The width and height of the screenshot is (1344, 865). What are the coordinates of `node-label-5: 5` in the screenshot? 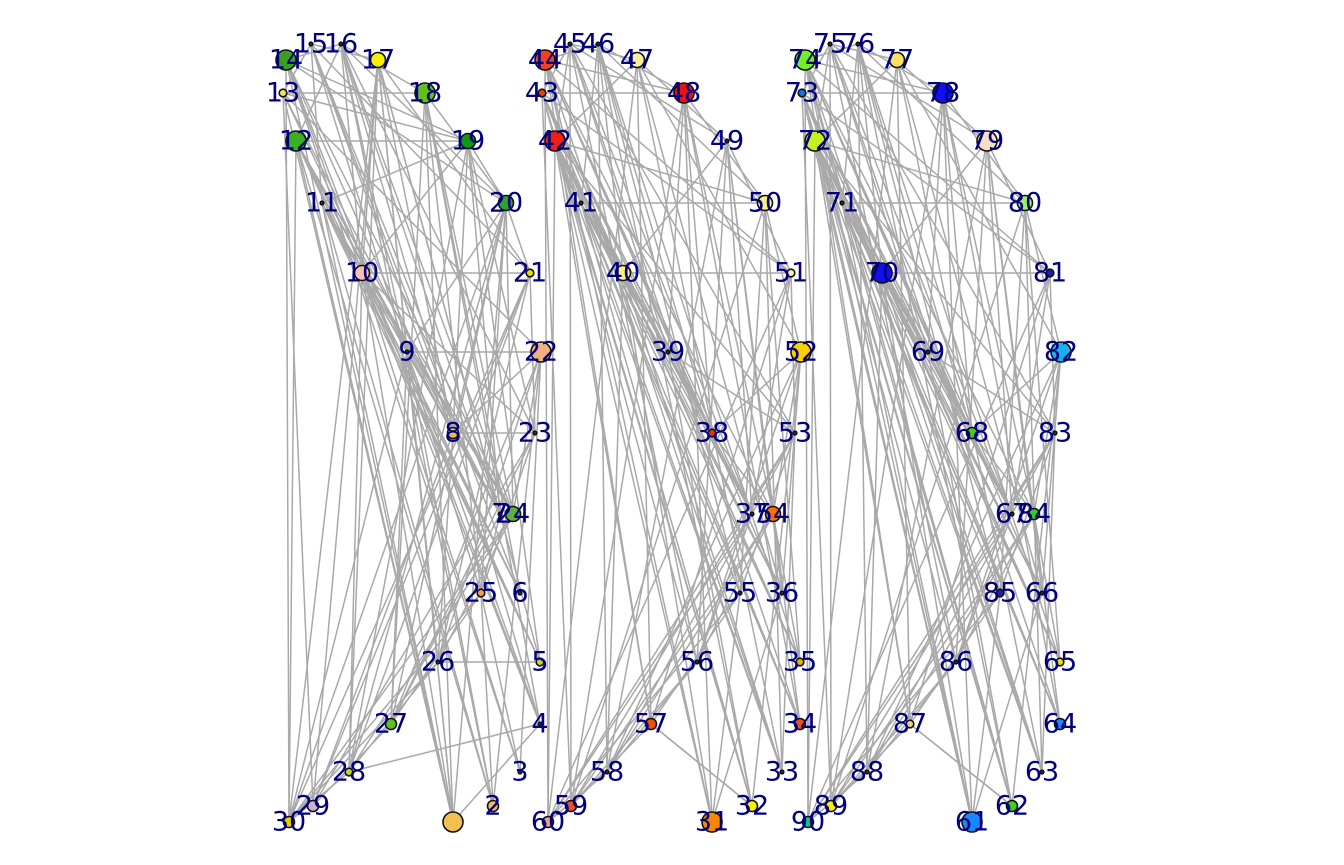 It's located at (539, 662).